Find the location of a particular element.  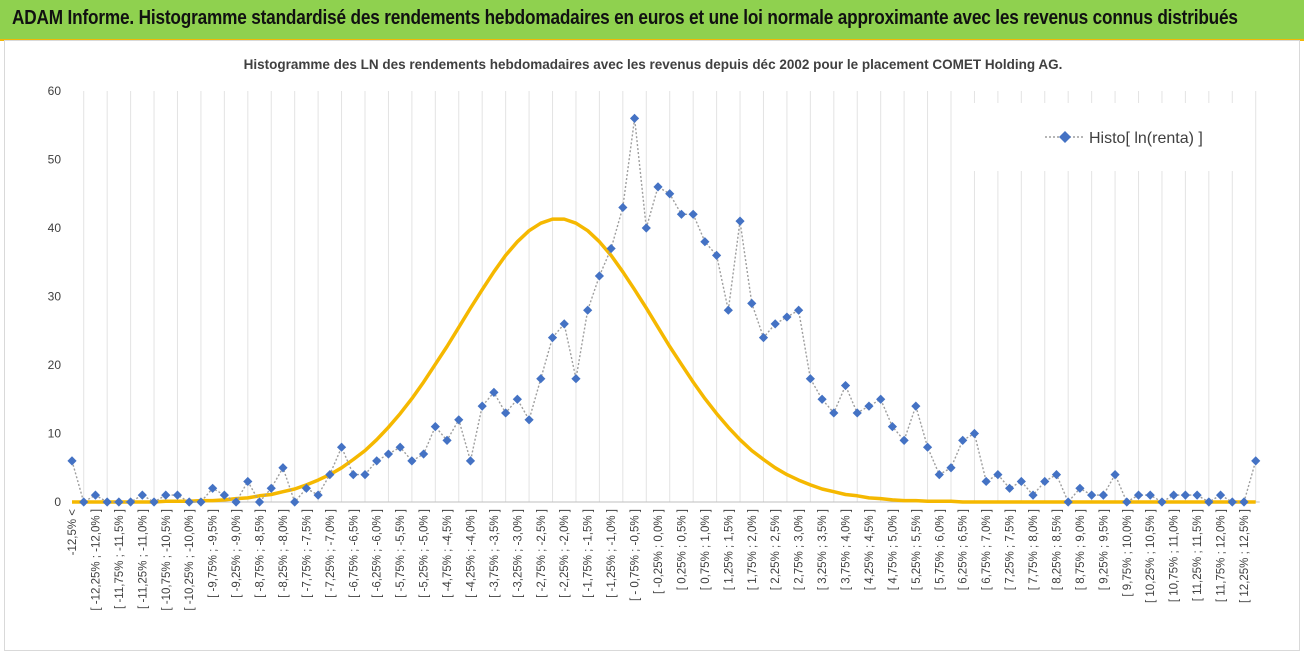

y-tick-label: 20 is located at coordinates (55, 365).